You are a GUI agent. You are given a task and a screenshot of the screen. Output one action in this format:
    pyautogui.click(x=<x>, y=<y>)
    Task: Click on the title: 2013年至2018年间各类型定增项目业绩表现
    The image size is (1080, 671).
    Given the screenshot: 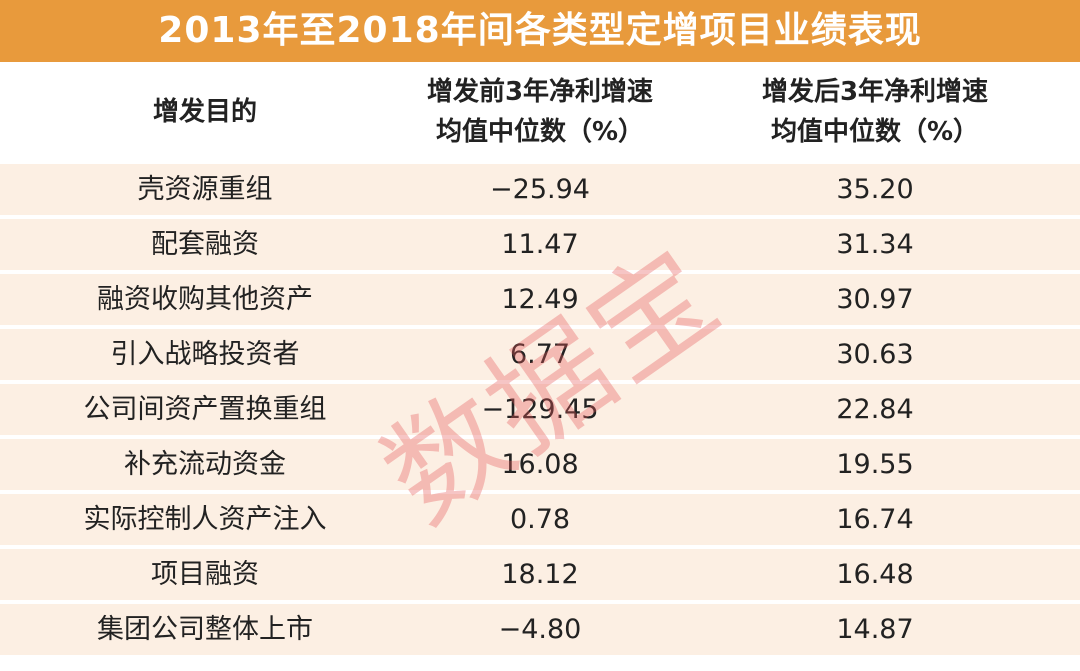 What is the action you would take?
    pyautogui.click(x=540, y=31)
    